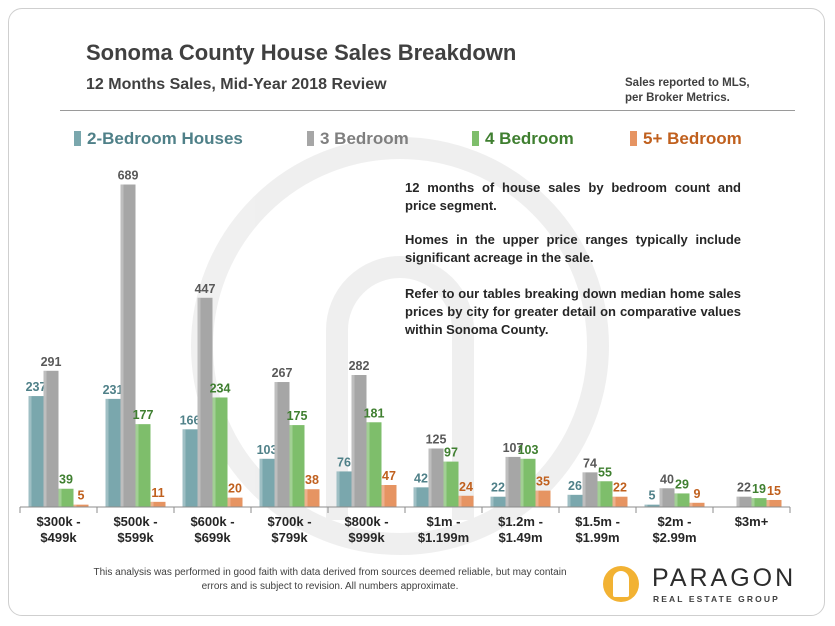 The image size is (835, 626). I want to click on chart-subtitle: 12 Months Sales, Mid-Year 2018 Review, so click(236, 84).